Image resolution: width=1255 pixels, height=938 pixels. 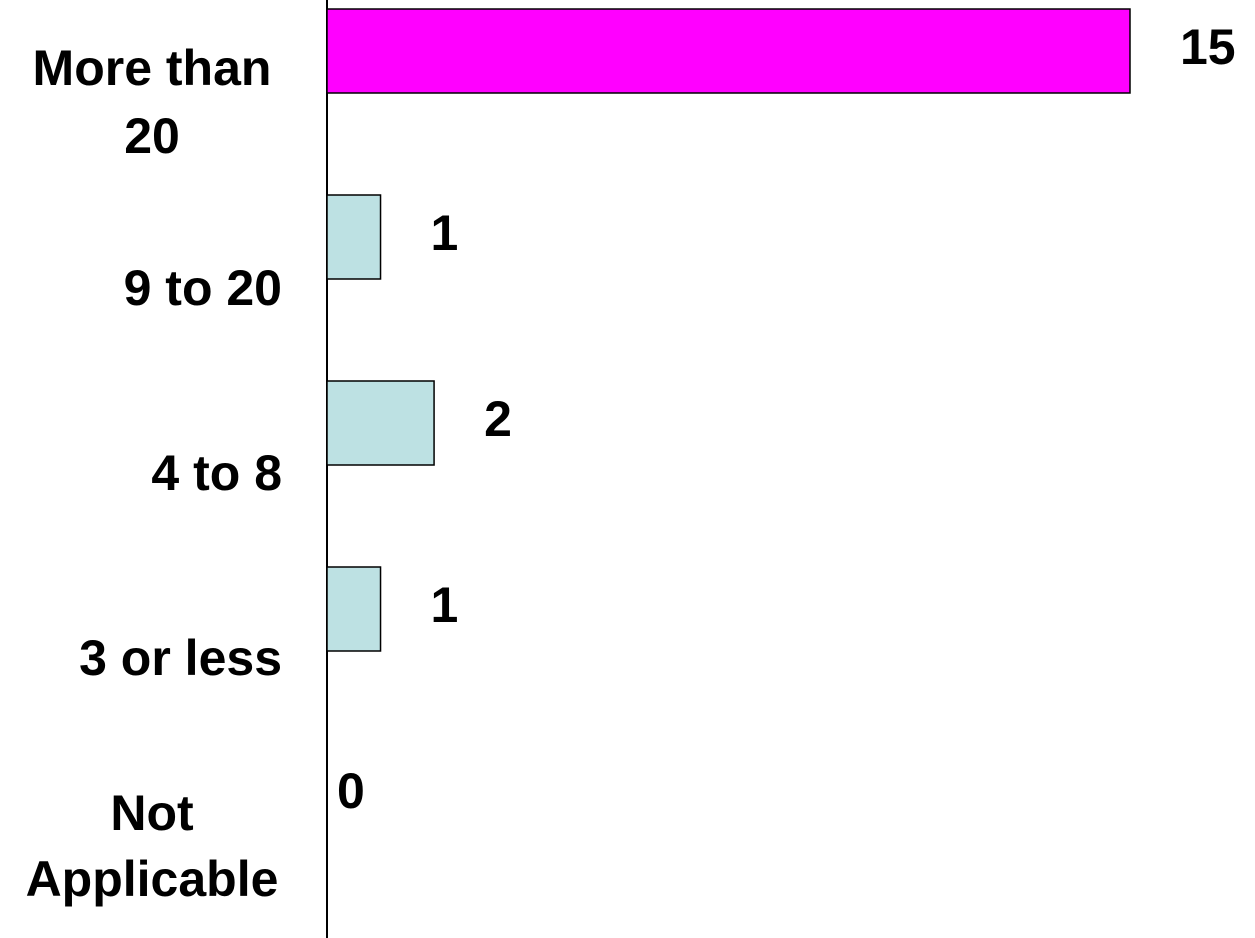 What do you see at coordinates (498, 419) in the screenshot?
I see `value-label-2: 2` at bounding box center [498, 419].